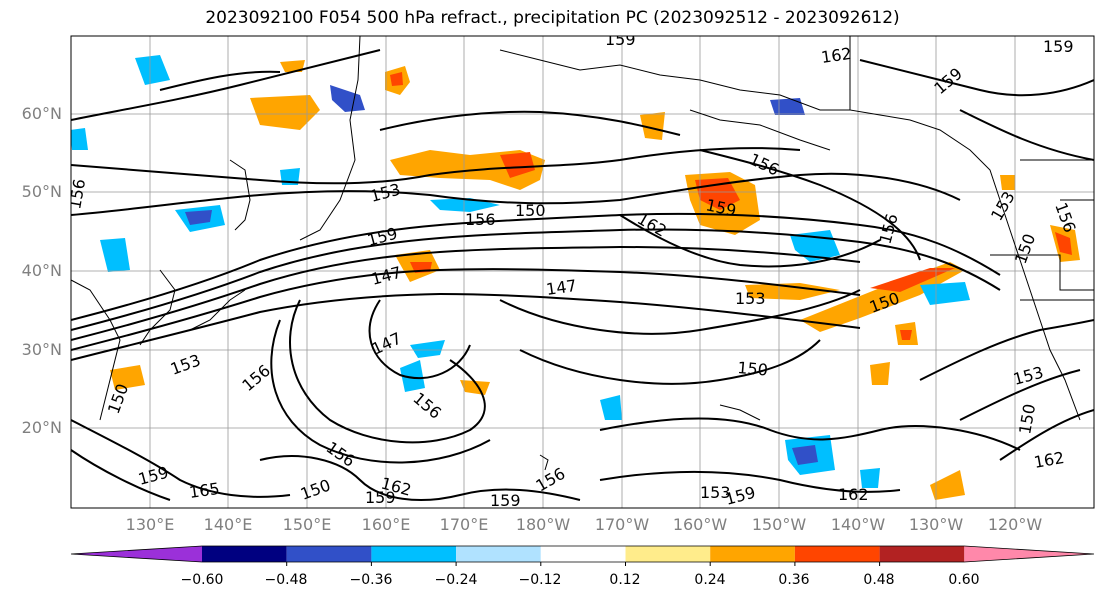 The height and width of the screenshot is (601, 1105). I want to click on colorbar-outline, so click(582, 554).